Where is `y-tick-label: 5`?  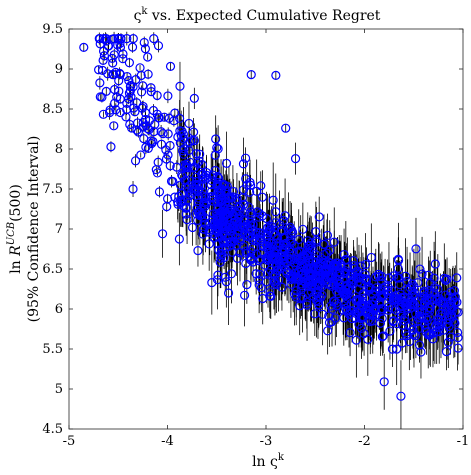
y-tick-label: 5 is located at coordinates (59, 389).